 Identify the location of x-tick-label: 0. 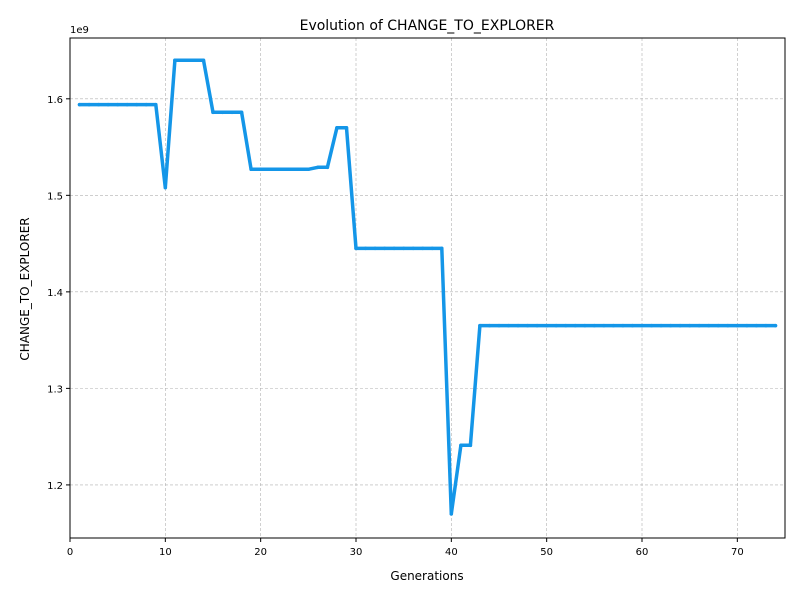
(70, 552).